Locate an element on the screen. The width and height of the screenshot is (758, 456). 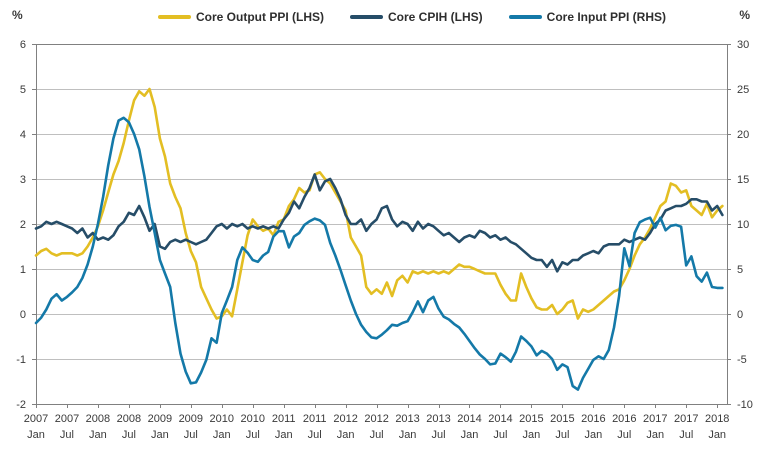
left-axis-tick-label: 6 is located at coordinates (23, 45).